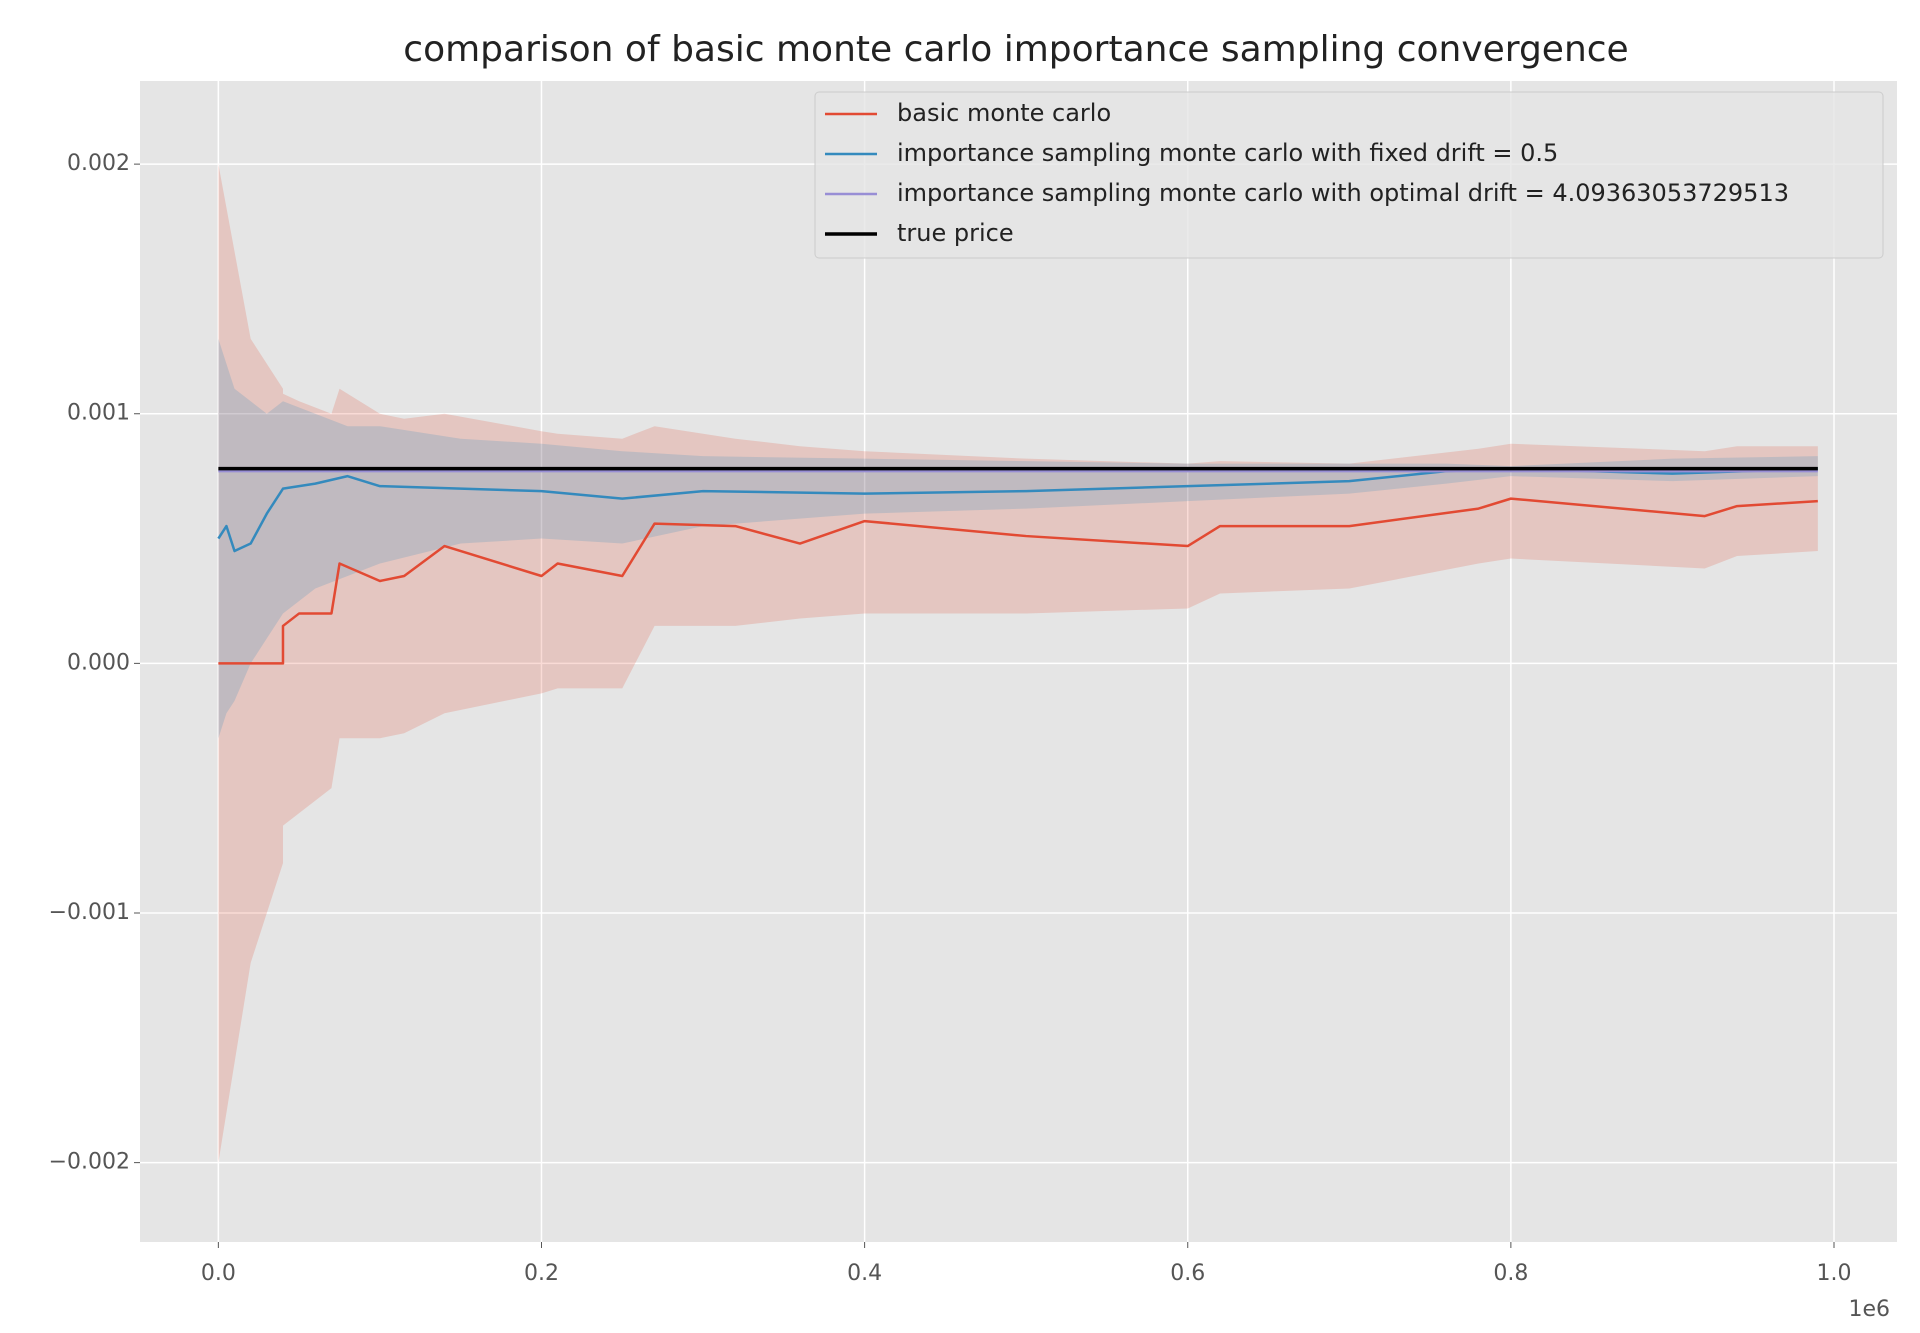 The width and height of the screenshot is (1920, 1333). What do you see at coordinates (864, 1273) in the screenshot?
I see `x-tick-label: 0.4` at bounding box center [864, 1273].